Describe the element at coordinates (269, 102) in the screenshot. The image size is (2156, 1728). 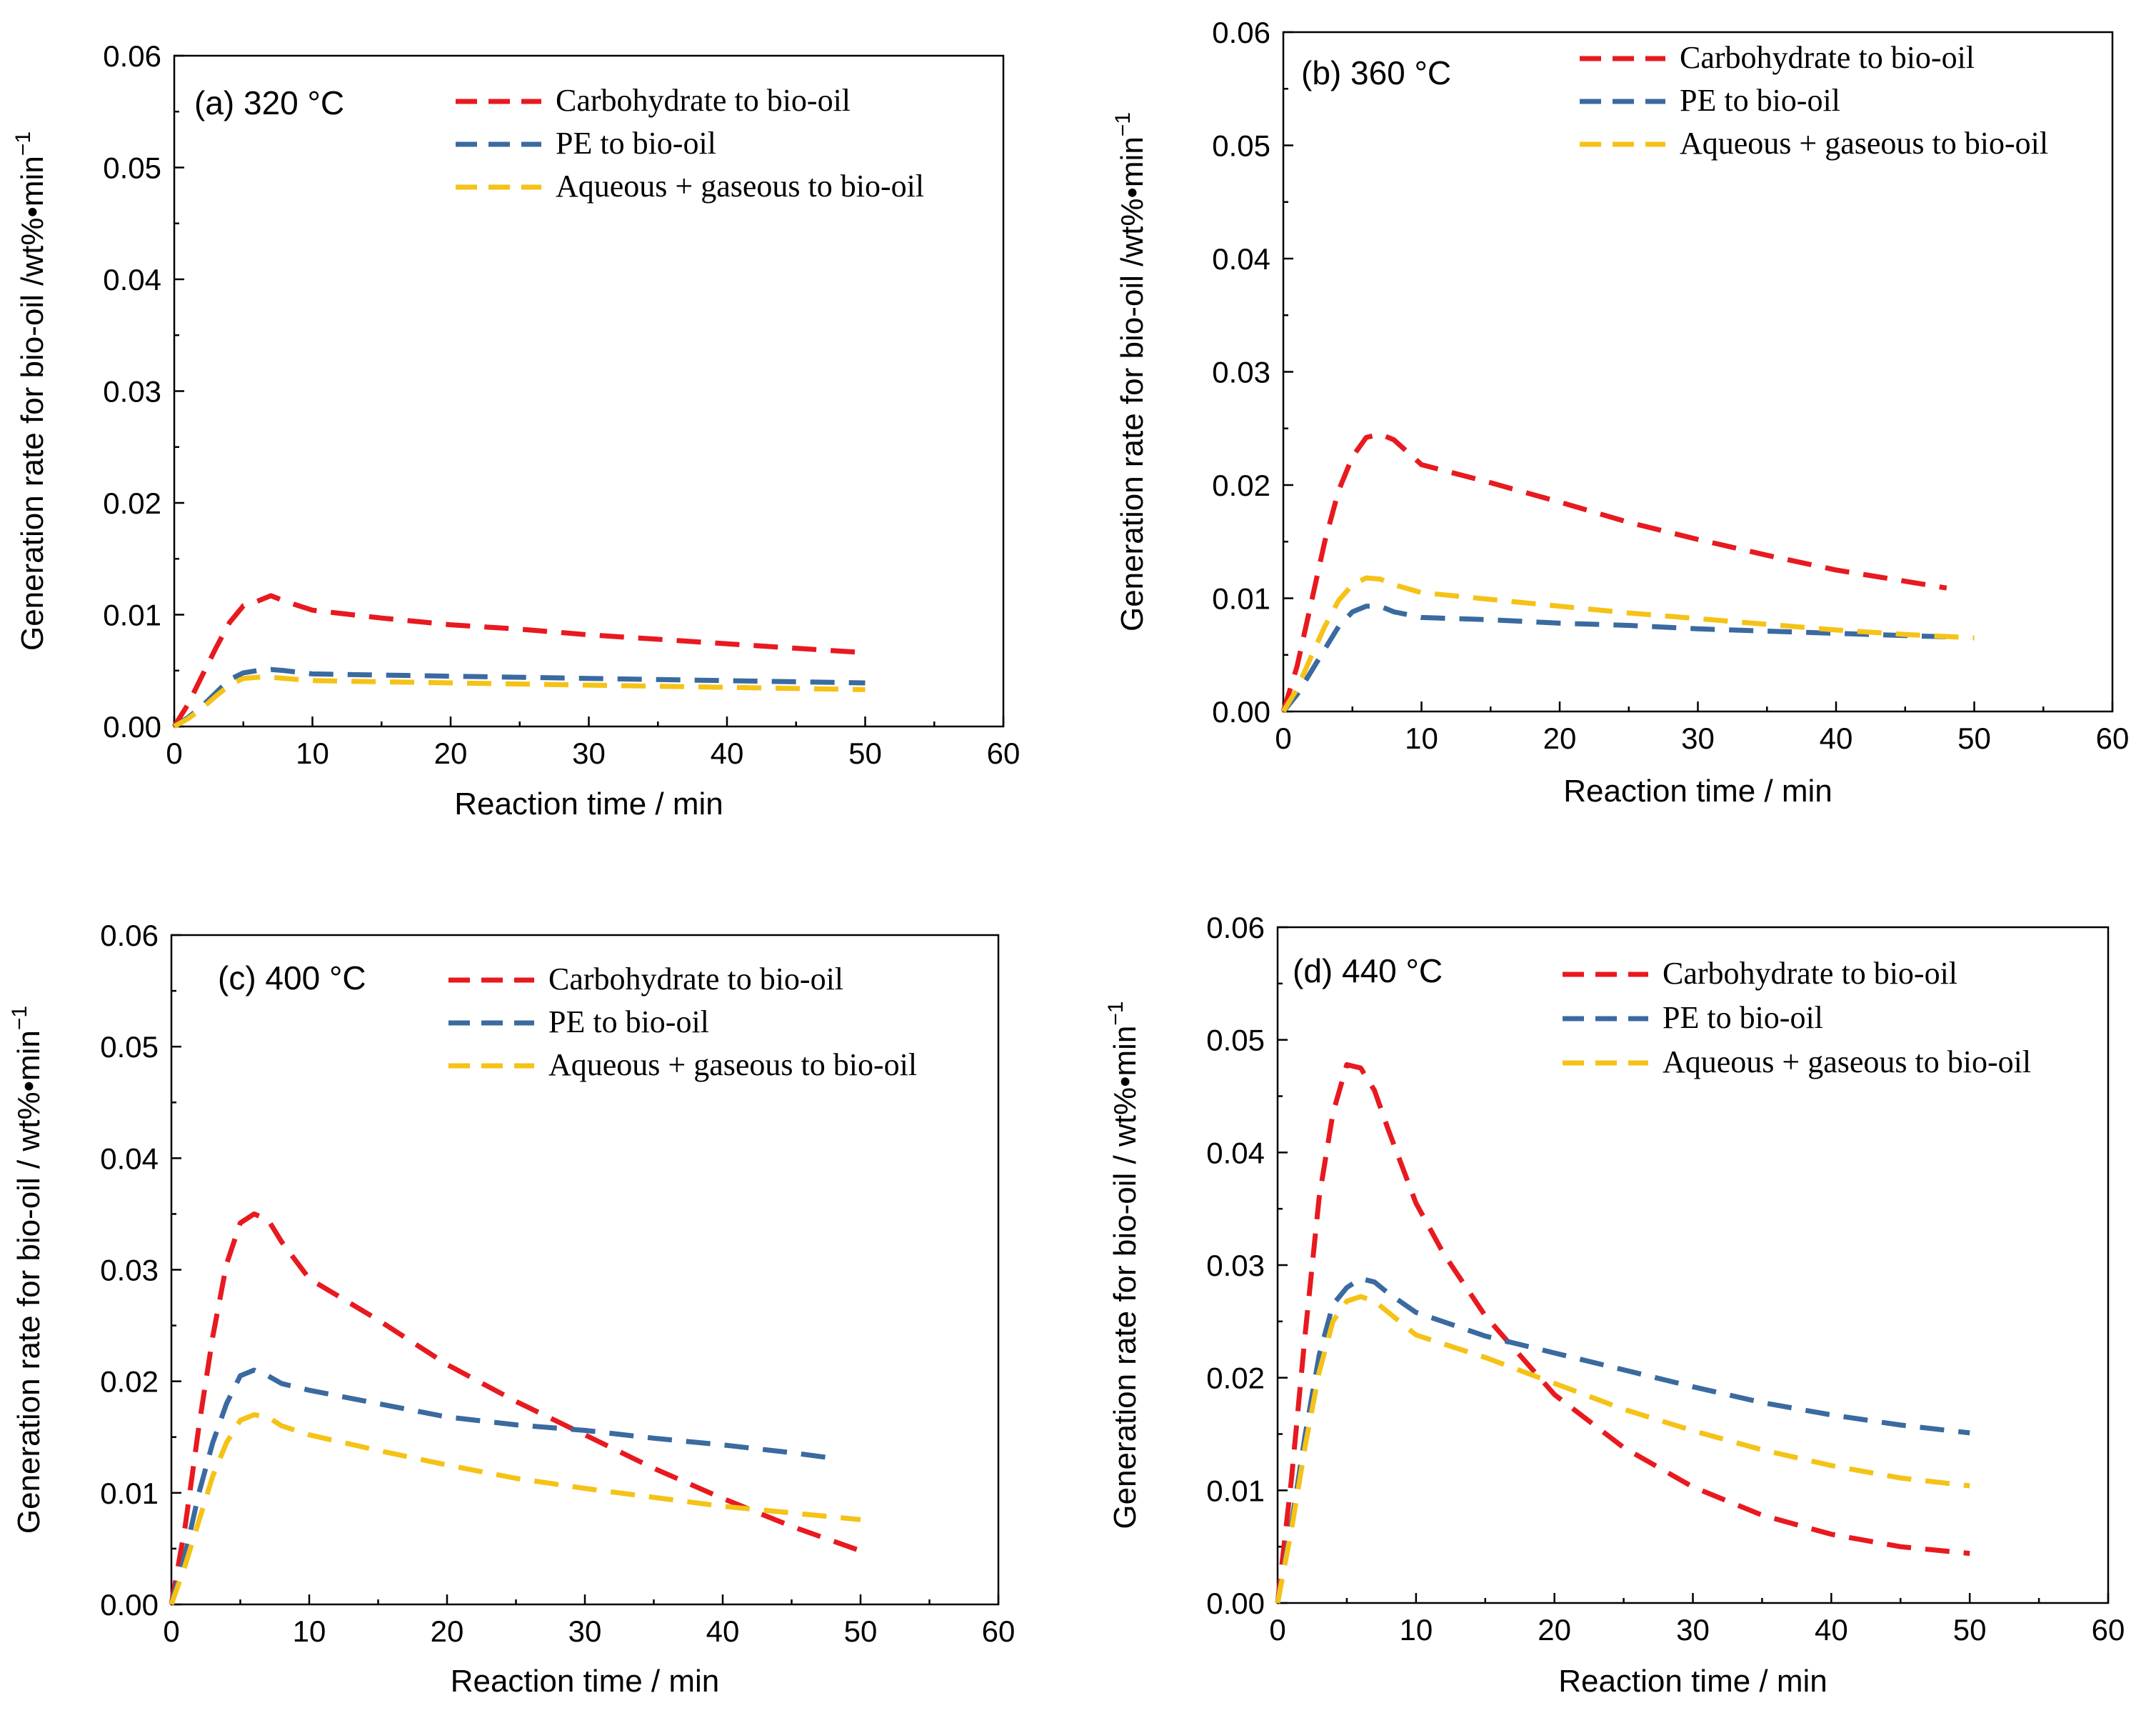
I see `panel-label: (a) 320 °C` at that location.